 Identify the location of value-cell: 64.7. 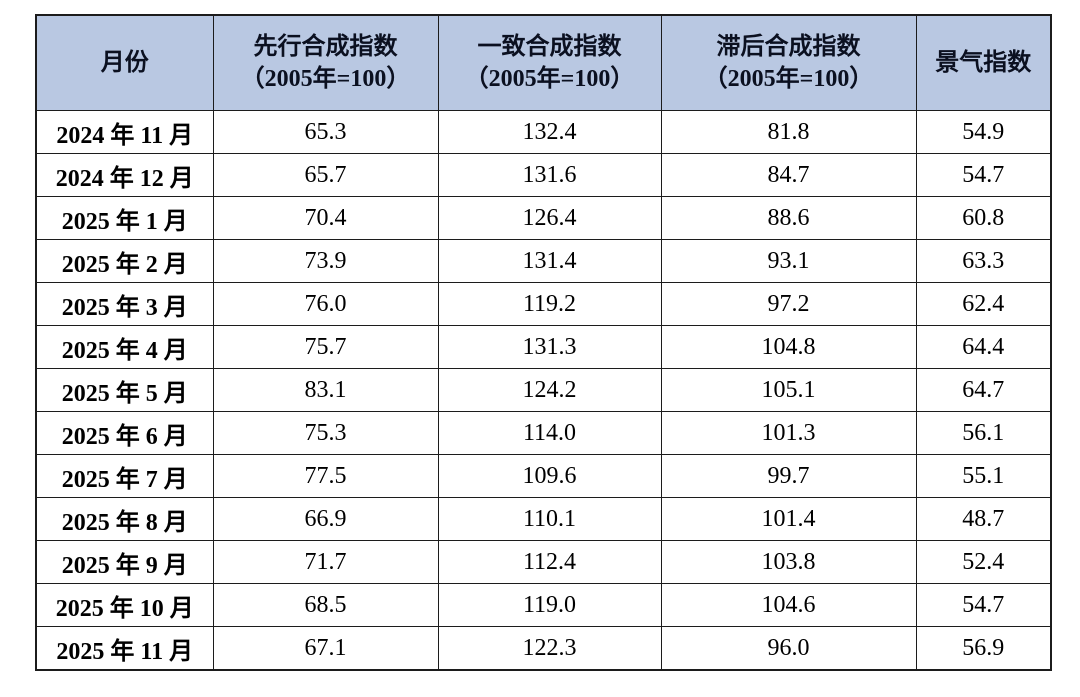
(983, 390).